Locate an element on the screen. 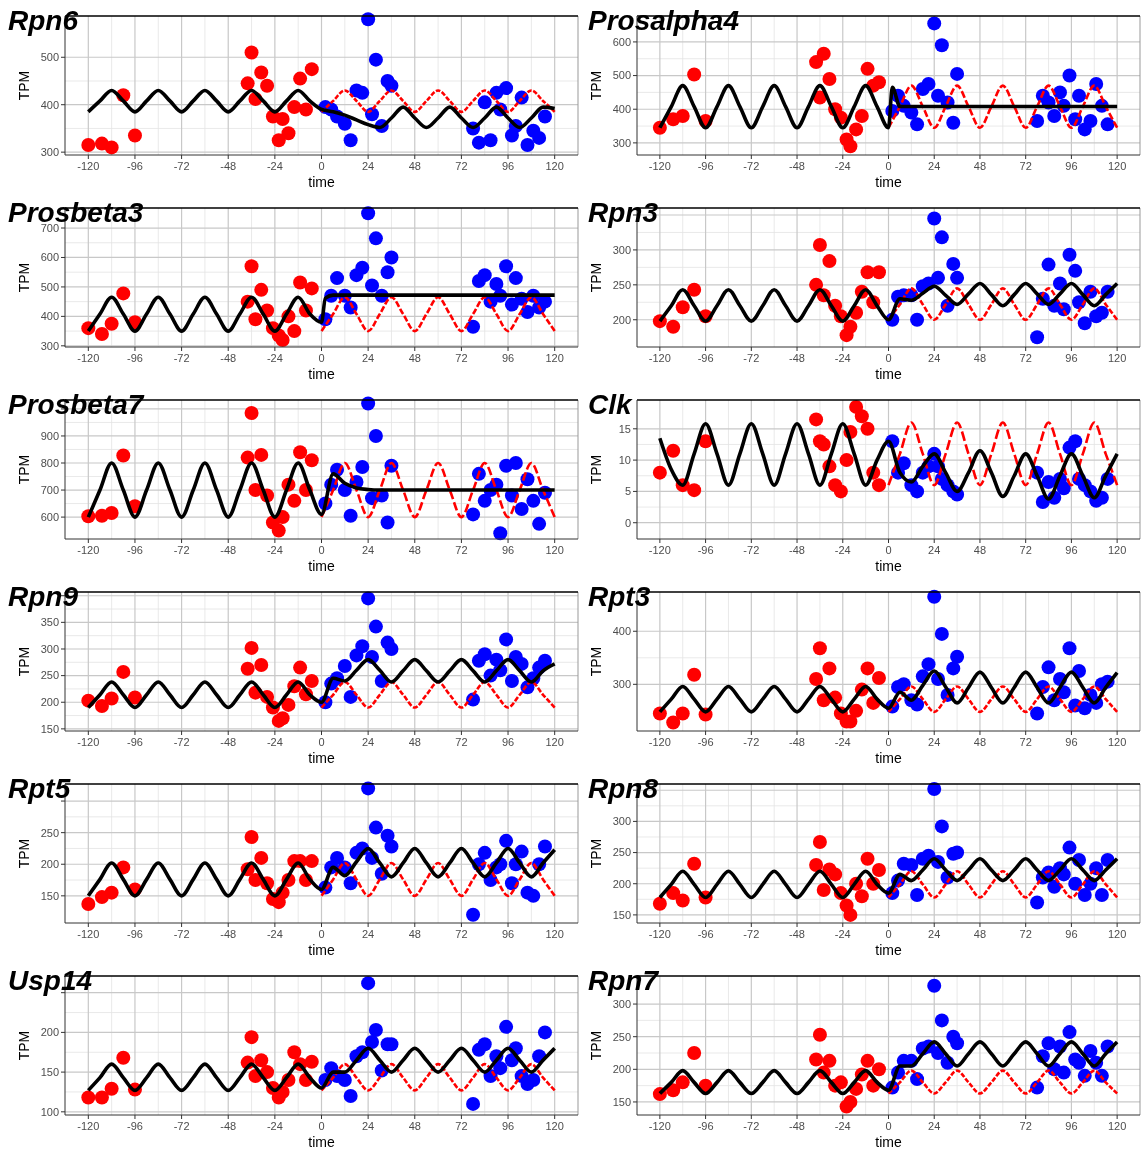 Image resolution: width=1145 pixels, height=1152 pixels. x-tick-label: 0 is located at coordinates (321, 934).